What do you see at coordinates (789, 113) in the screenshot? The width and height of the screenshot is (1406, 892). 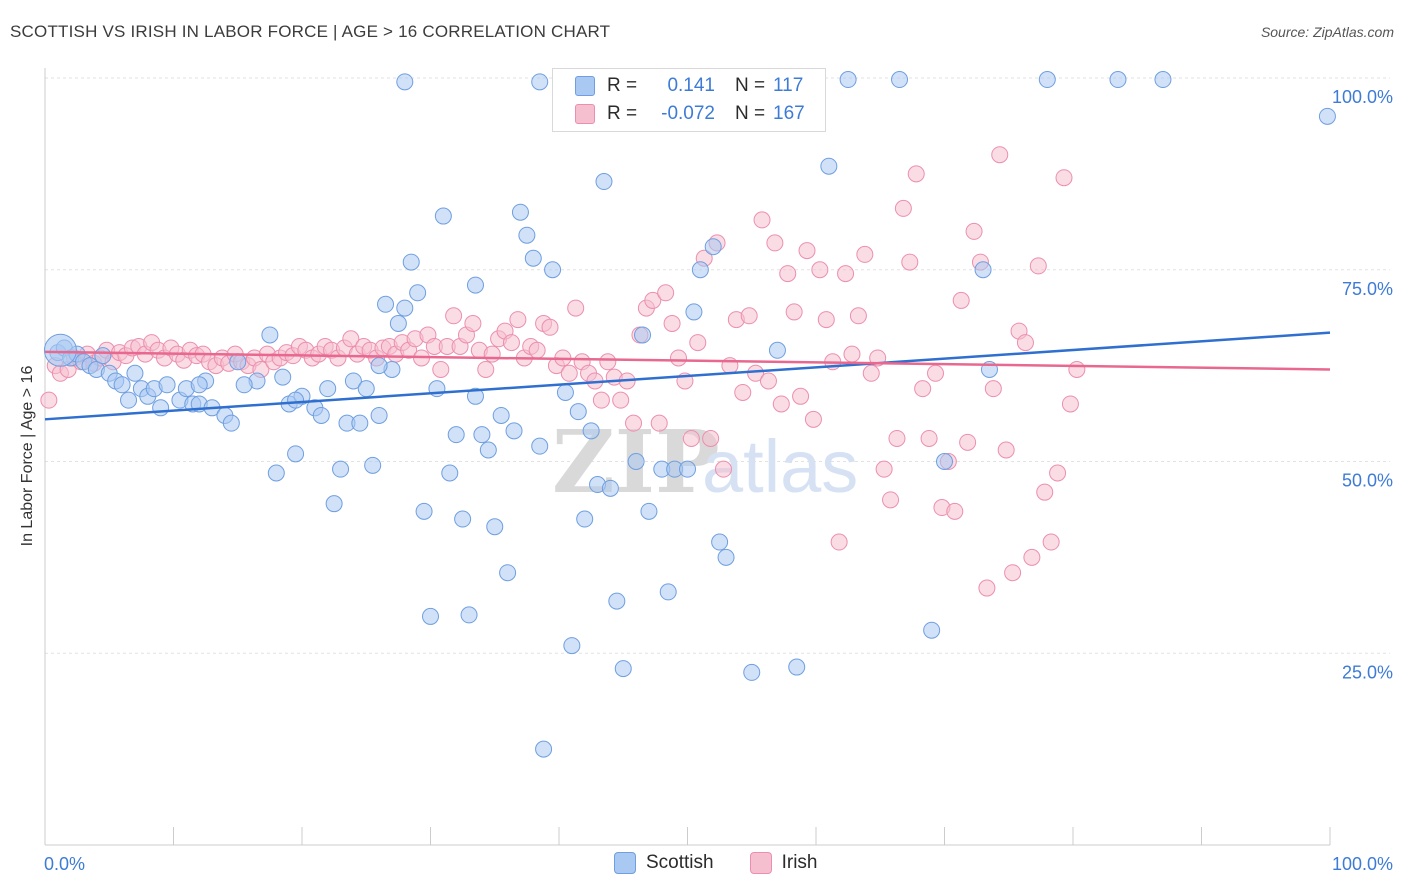 I see `legend-n-value-irish: 167` at bounding box center [789, 113].